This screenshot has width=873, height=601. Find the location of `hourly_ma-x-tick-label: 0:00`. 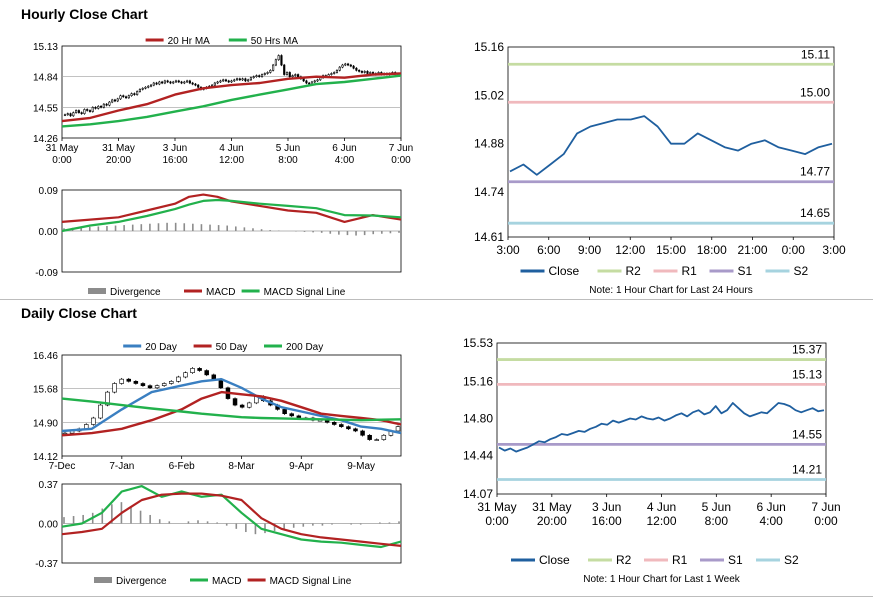

hourly_ma-x-tick-label: 0:00 is located at coordinates (401, 160).